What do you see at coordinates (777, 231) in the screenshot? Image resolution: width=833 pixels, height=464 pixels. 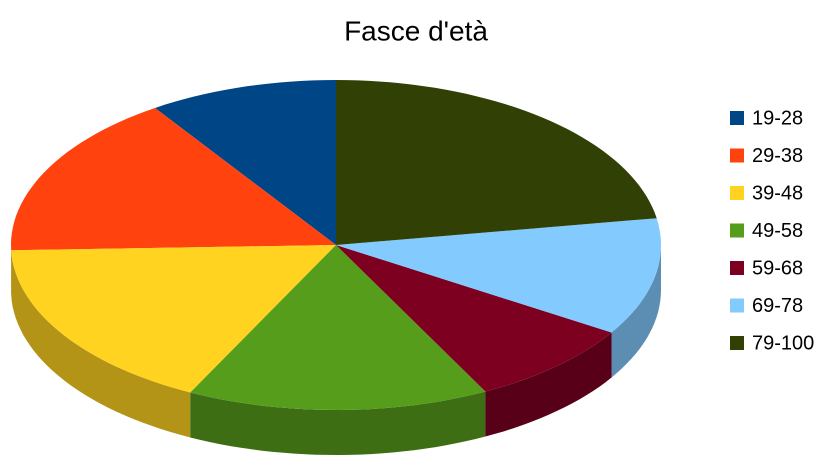 I see `legend-label: 49-58` at bounding box center [777, 231].